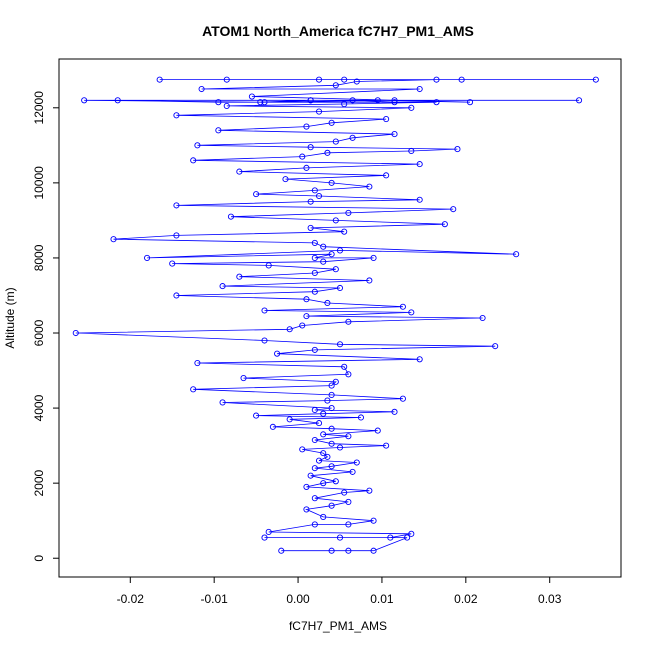 Image resolution: width=650 pixels, height=650 pixels. I want to click on y-tick-label: 4000, so click(39, 407).